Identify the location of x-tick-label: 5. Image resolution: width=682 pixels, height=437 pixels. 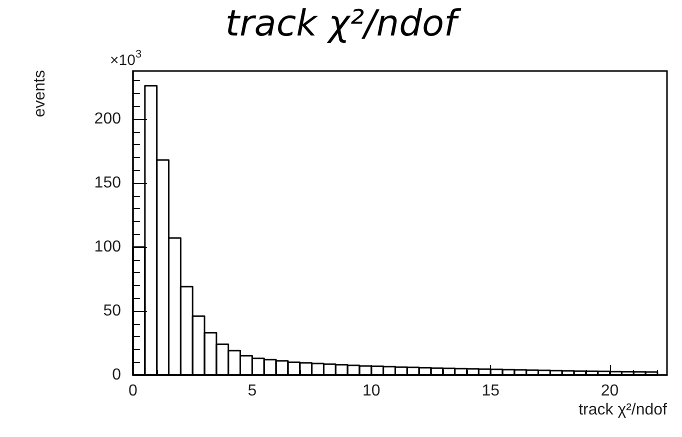
(252, 391).